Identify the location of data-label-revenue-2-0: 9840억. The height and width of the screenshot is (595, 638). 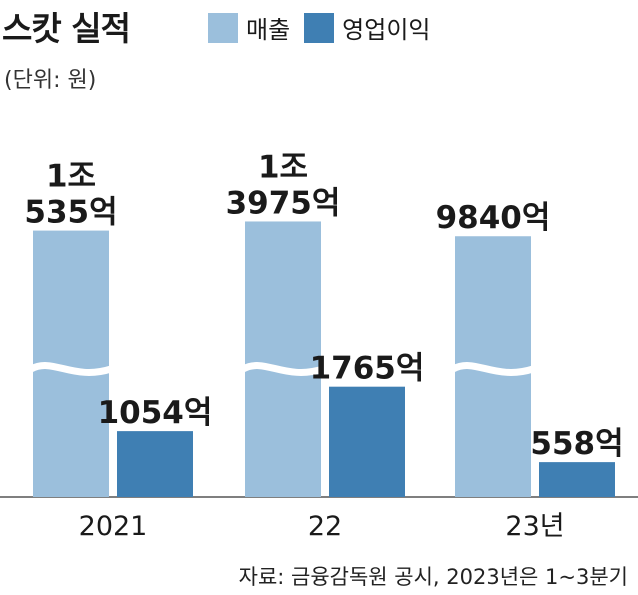
(493, 218).